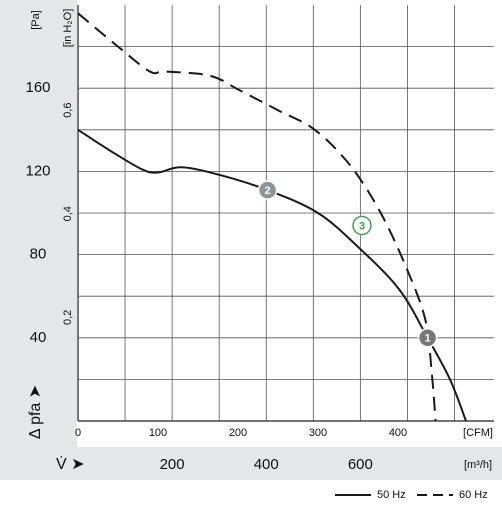  Describe the element at coordinates (68, 110) in the screenshot. I see `y3-tick-label: 0,6` at that location.